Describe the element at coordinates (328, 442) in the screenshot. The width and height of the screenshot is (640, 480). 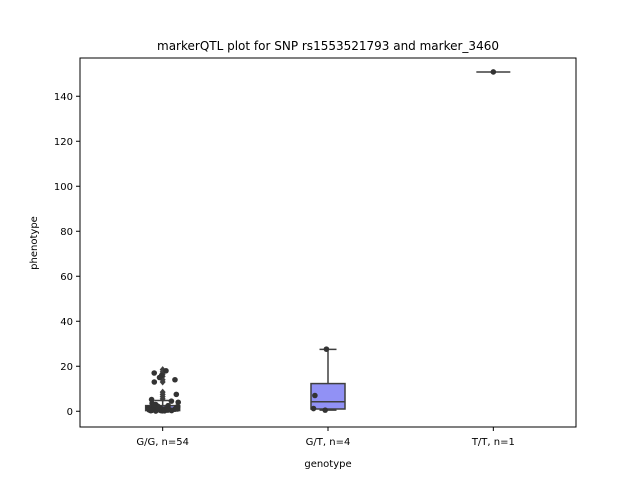
I see `x-tick-label: G/T, n=4` at that location.